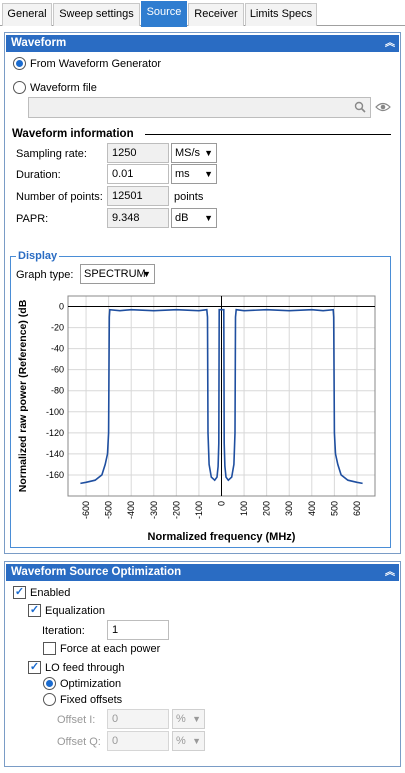 The width and height of the screenshot is (405, 773). I want to click on y-tick-label: -160, so click(55, 475).